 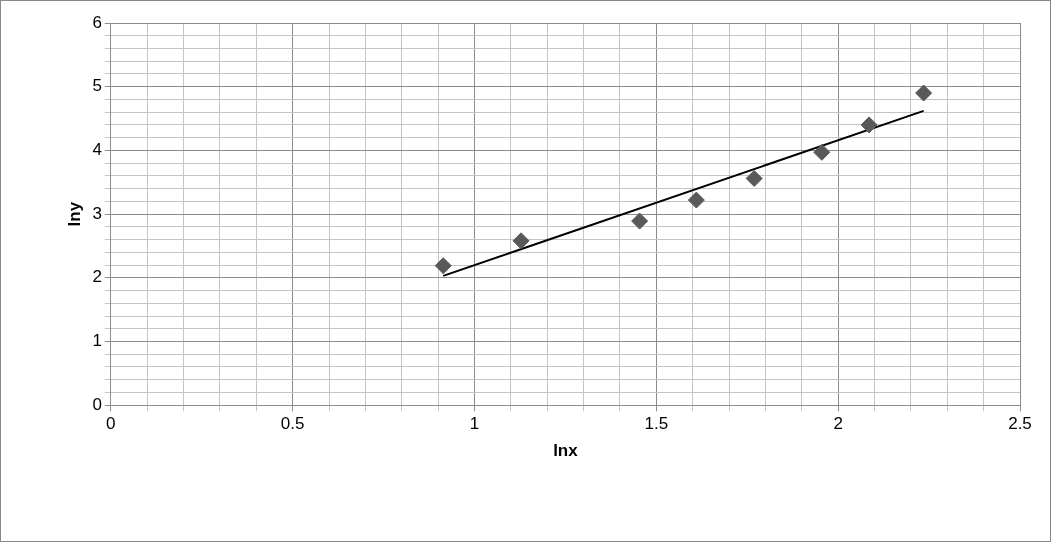 I want to click on y-tick-label: 2, so click(x=97, y=277).